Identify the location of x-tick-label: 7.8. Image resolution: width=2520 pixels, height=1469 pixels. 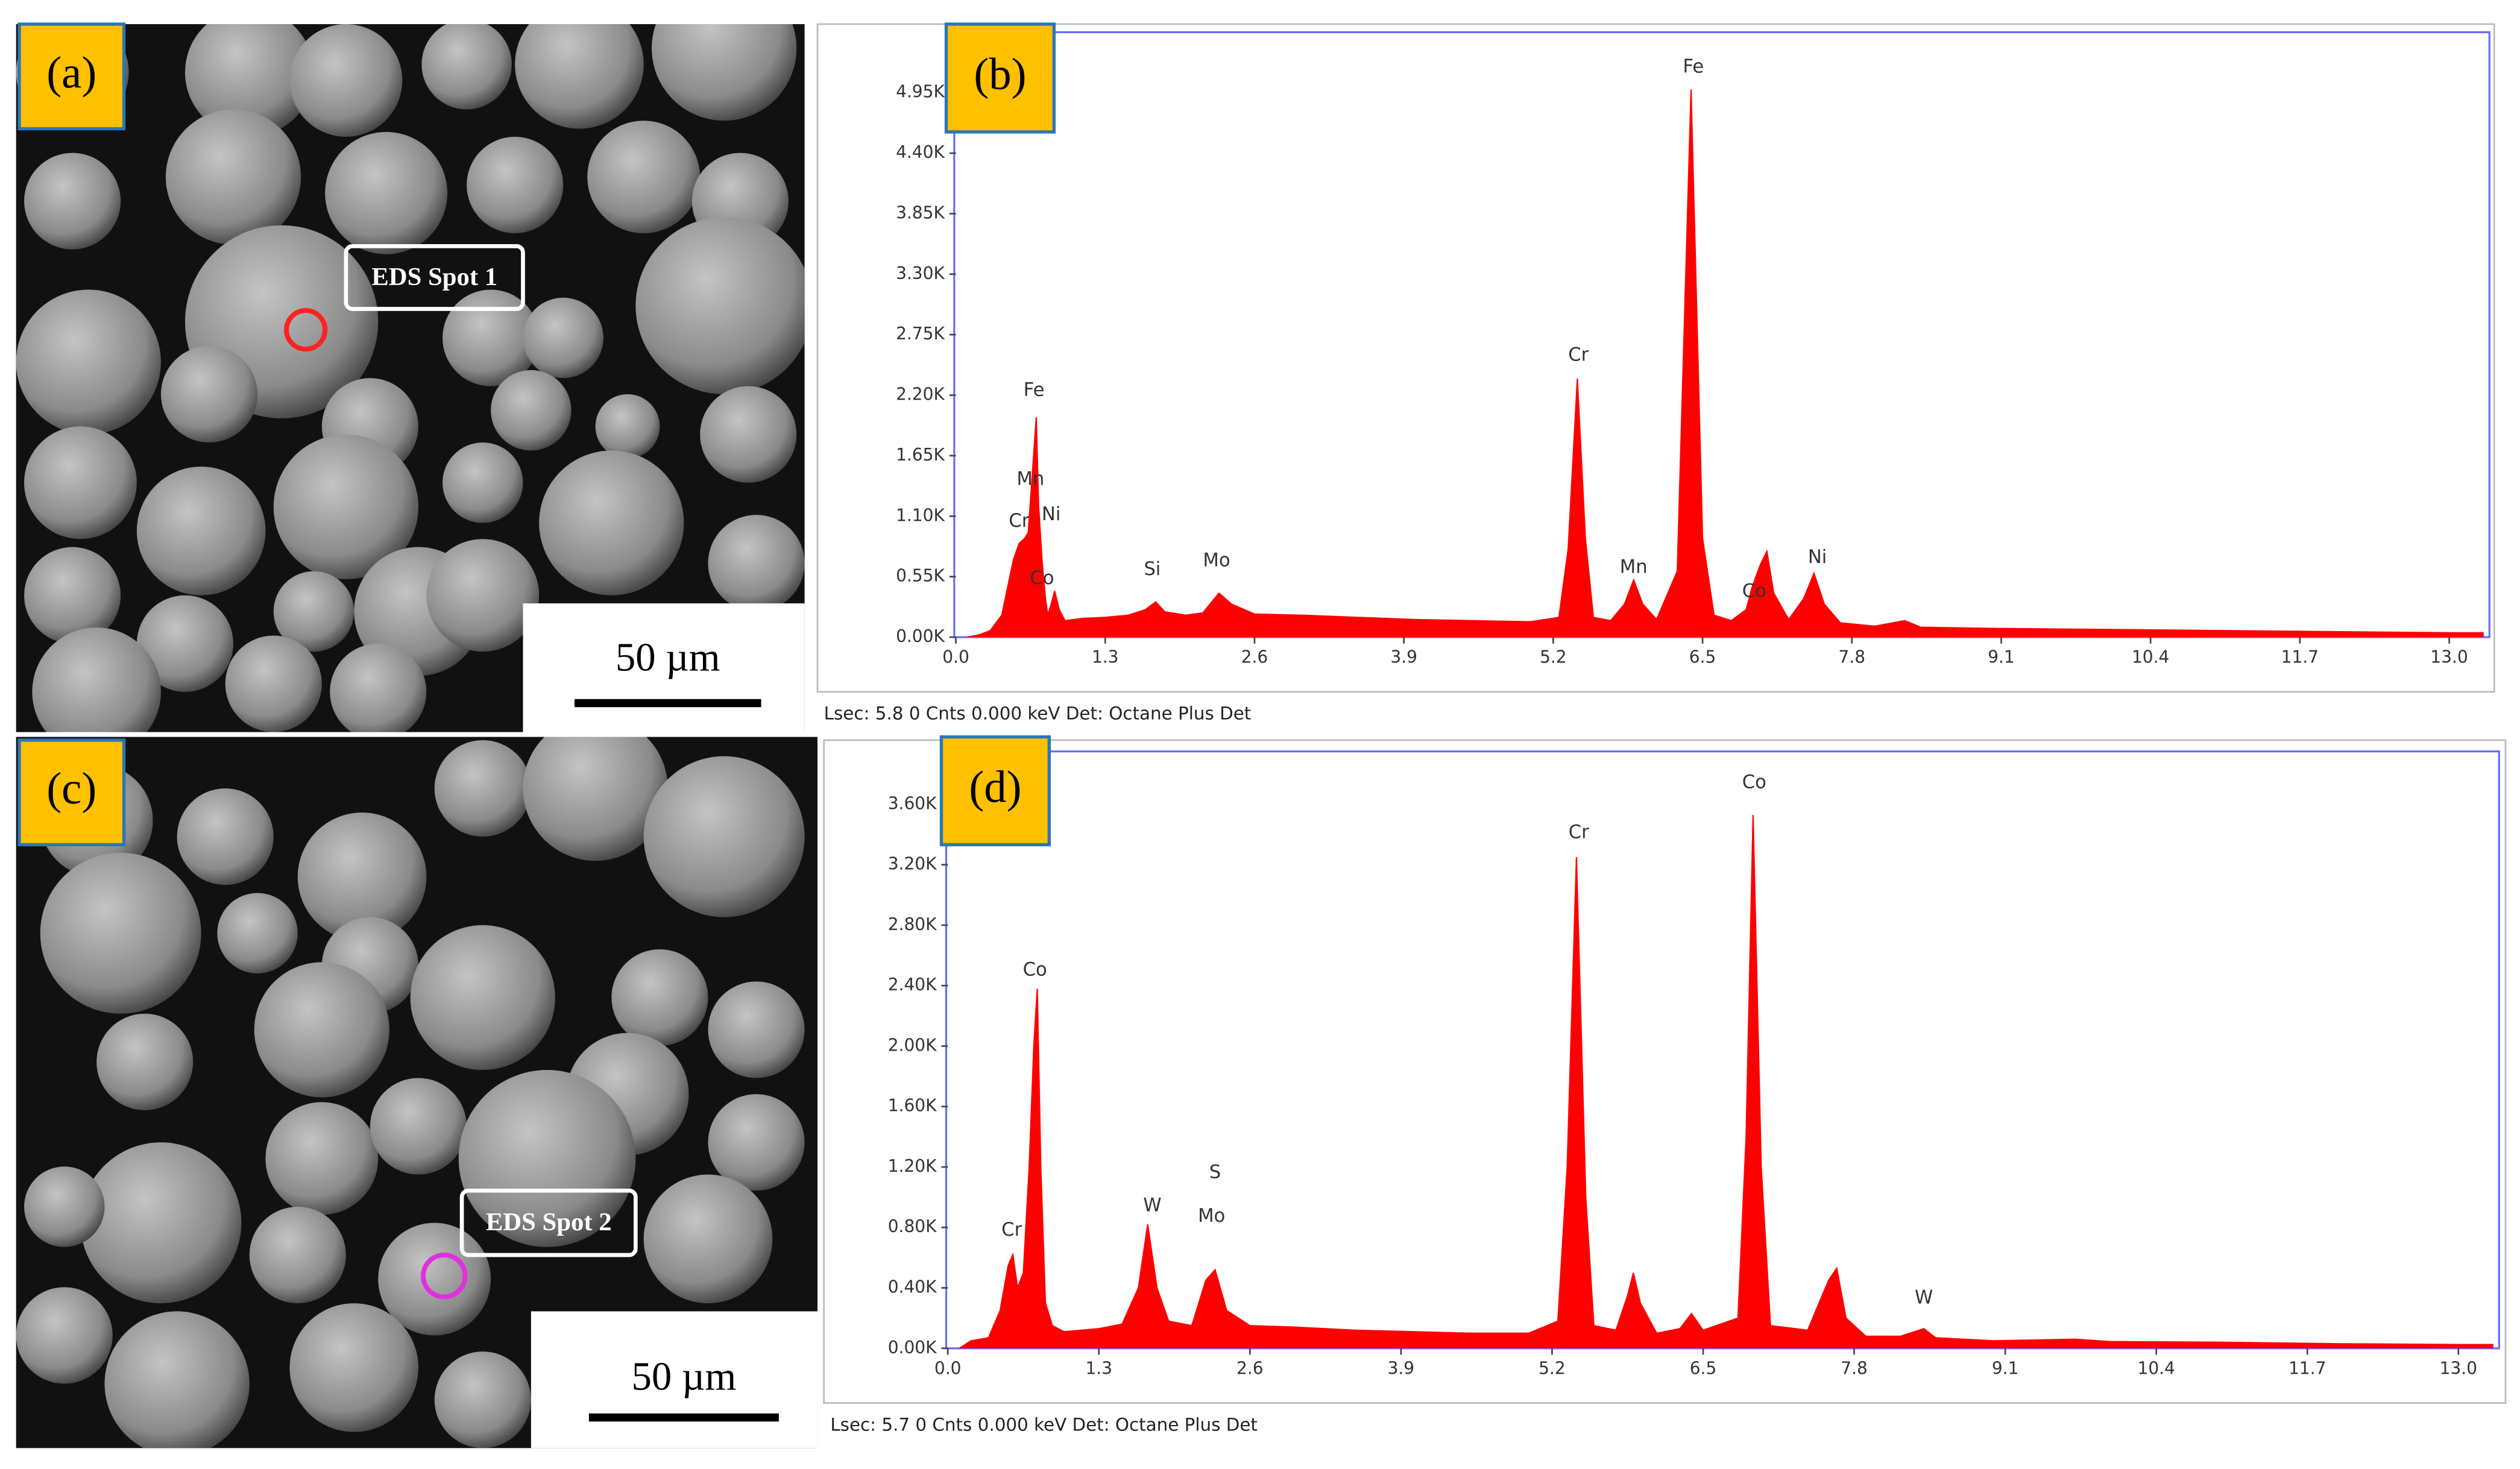
(1852, 657).